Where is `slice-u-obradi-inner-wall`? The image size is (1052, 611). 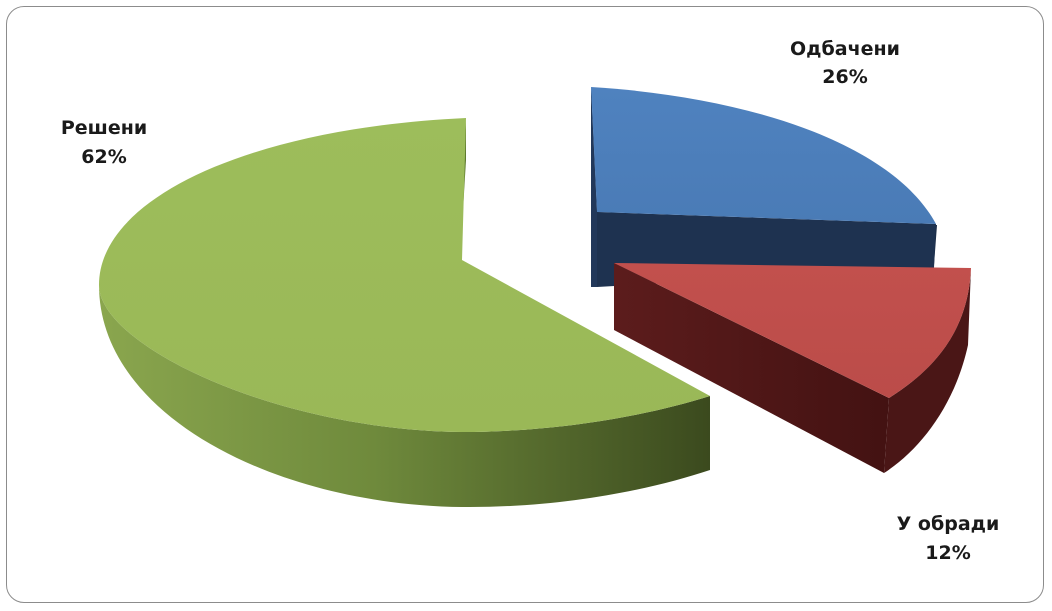
slice-u-obradi-inner-wall is located at coordinates (751, 368).